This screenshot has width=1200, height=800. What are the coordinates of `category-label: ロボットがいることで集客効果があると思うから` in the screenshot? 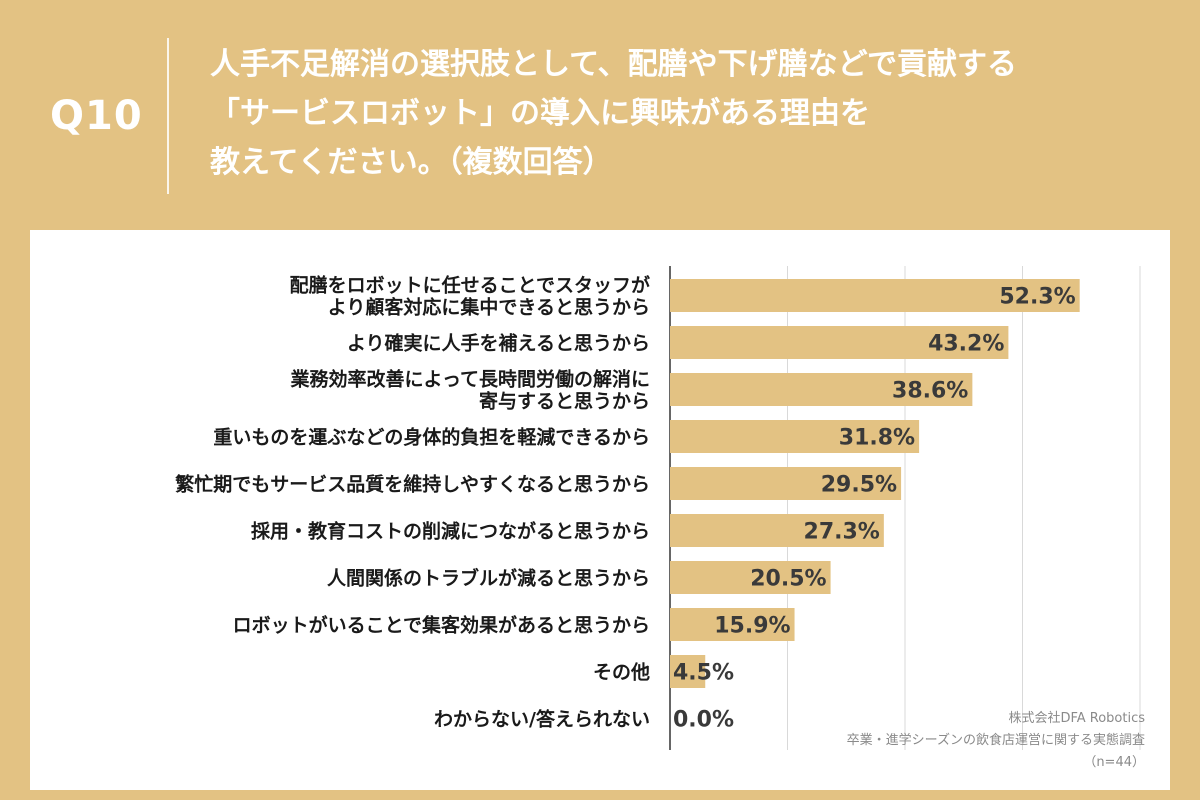 It's located at (441, 625).